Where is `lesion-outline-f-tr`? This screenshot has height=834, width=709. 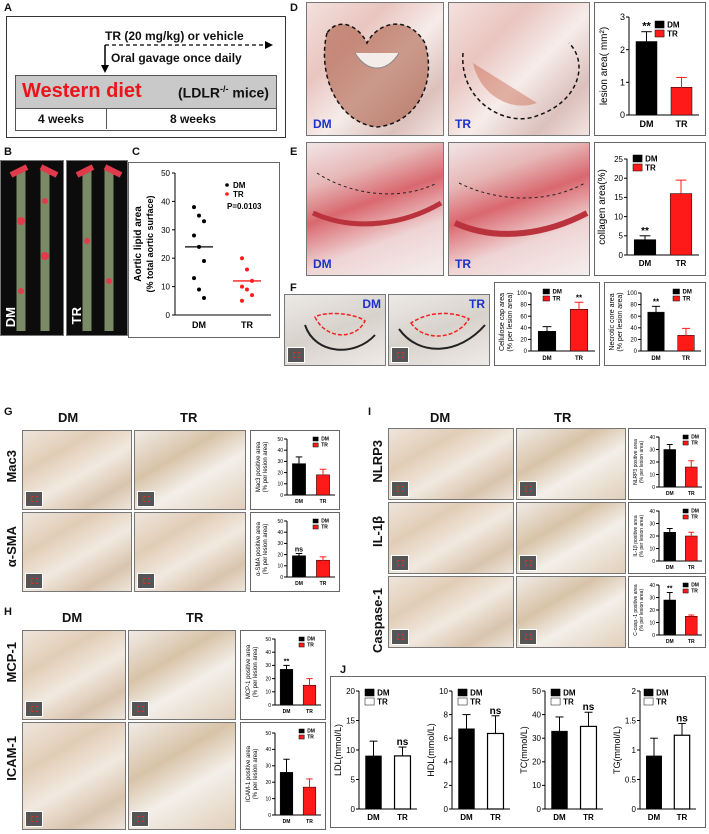
lesion-outline-f-tr is located at coordinates (442, 331).